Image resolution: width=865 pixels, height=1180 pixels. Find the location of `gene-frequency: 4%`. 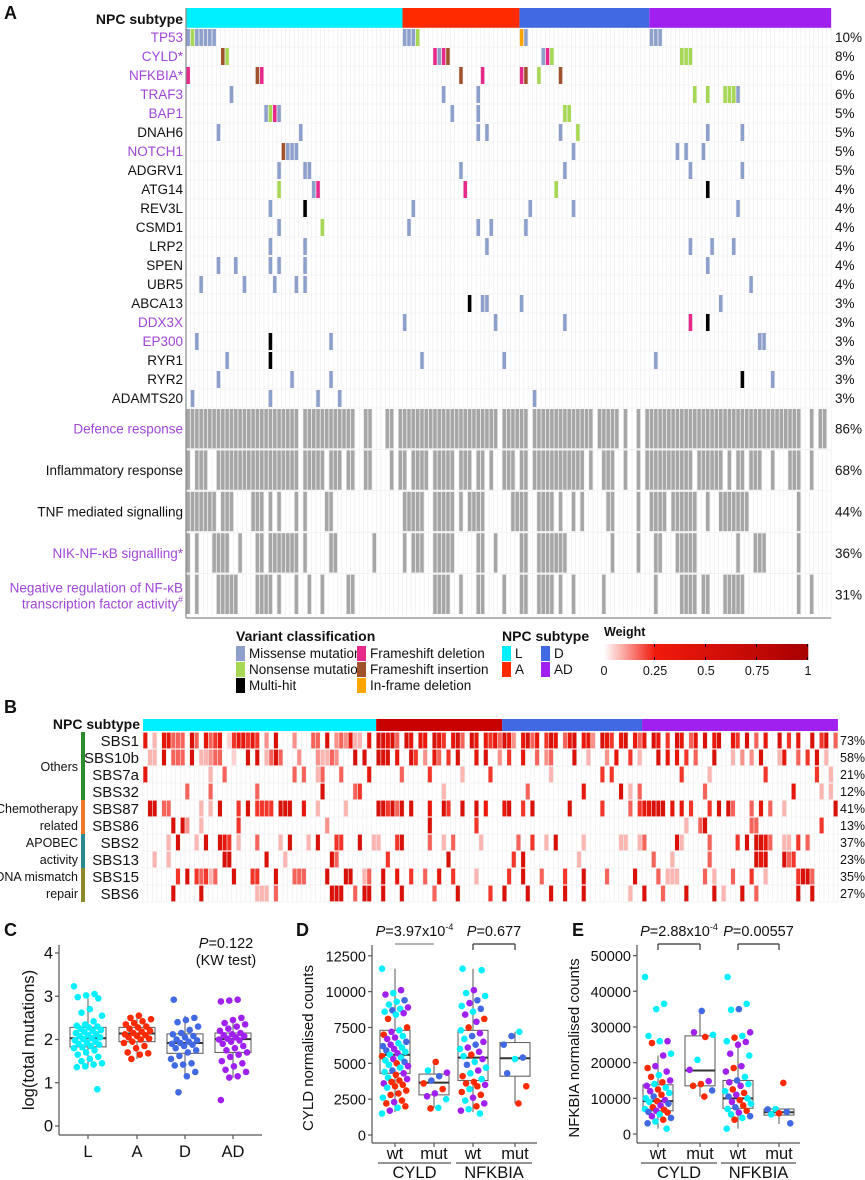

gene-frequency: 4% is located at coordinates (845, 284).